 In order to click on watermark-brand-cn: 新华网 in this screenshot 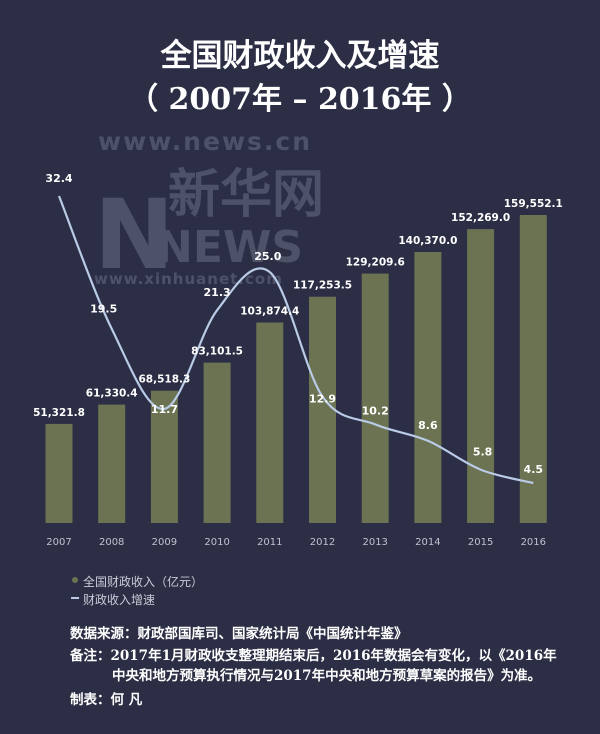, I will do `click(246, 195)`.